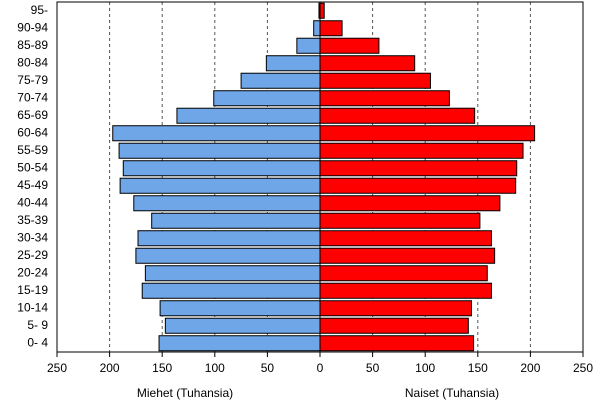  What do you see at coordinates (452, 393) in the screenshot?
I see `axis-label-right: Naiset (Tuhansia)` at bounding box center [452, 393].